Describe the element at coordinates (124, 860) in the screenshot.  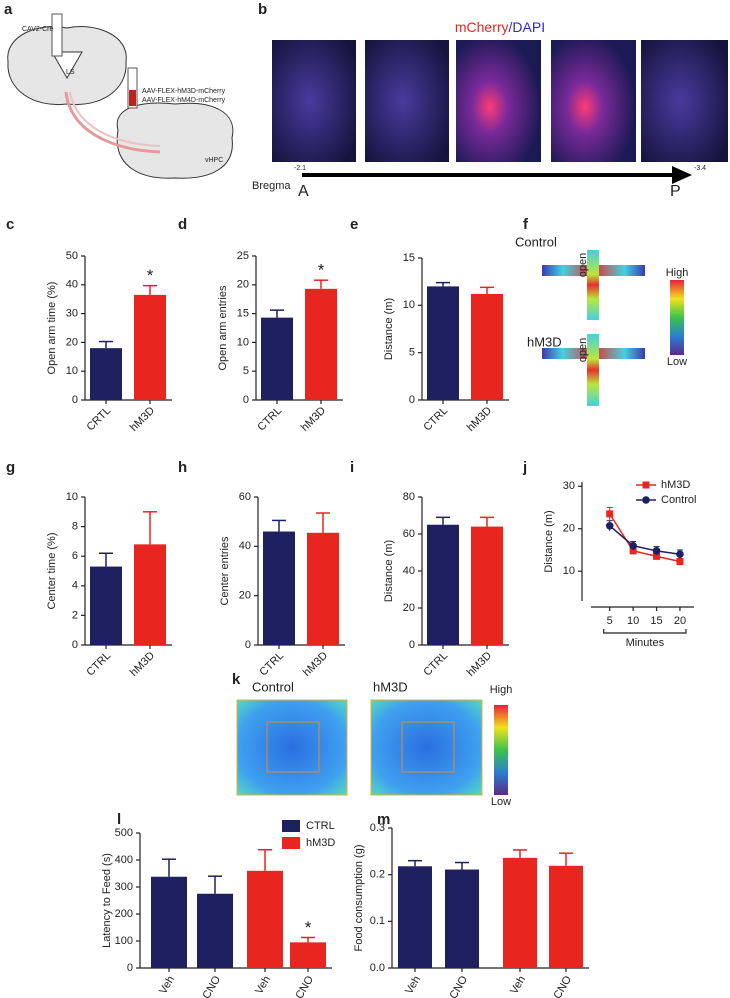
I see `y-tick-label: 400` at that location.